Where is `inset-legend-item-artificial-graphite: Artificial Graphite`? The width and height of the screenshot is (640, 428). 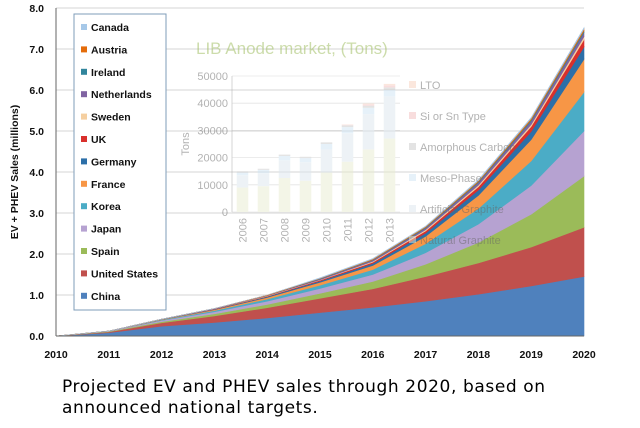 inset-legend-item-artificial-graphite: Artificial Graphite is located at coordinates (456, 210).